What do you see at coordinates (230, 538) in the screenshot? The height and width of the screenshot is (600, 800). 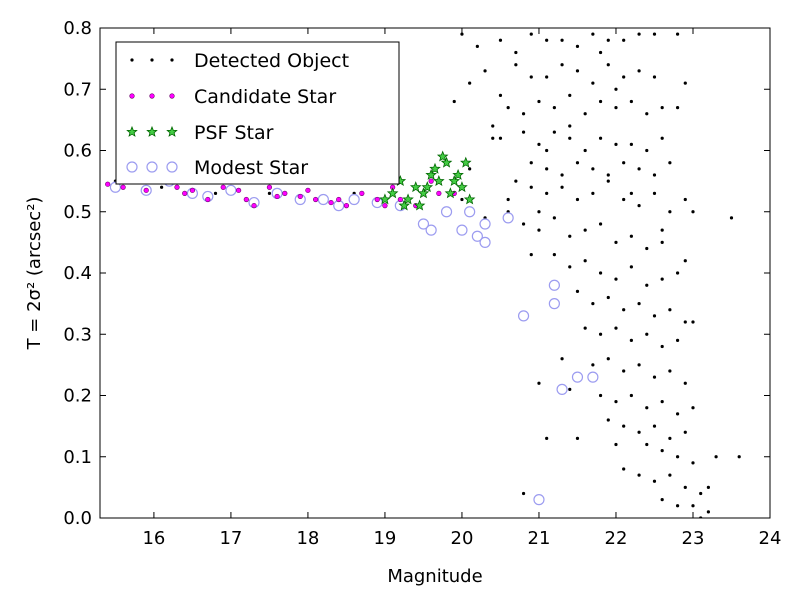 I see `x-tick-label: 17` at bounding box center [230, 538].